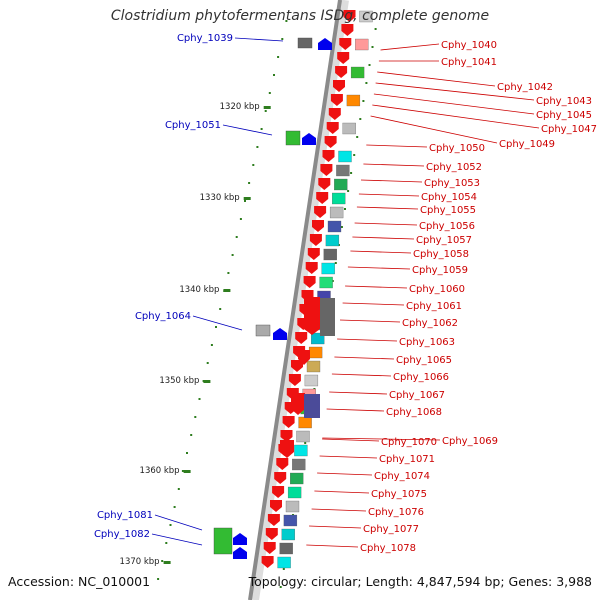  Describe the element at coordinates (163, 316) in the screenshot. I see `reverse-gene-label: Cphy_1064` at that location.